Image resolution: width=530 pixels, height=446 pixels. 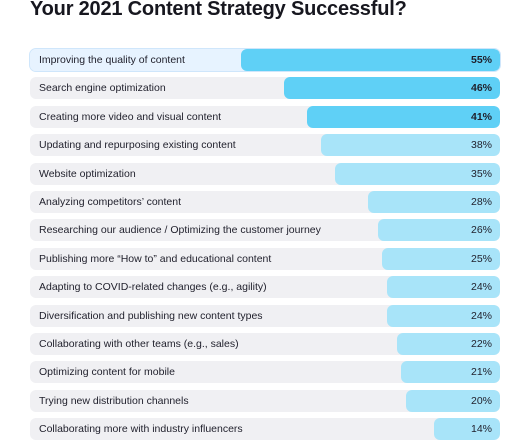 I want to click on category-label: Optimizing content for mobile, so click(x=107, y=372).